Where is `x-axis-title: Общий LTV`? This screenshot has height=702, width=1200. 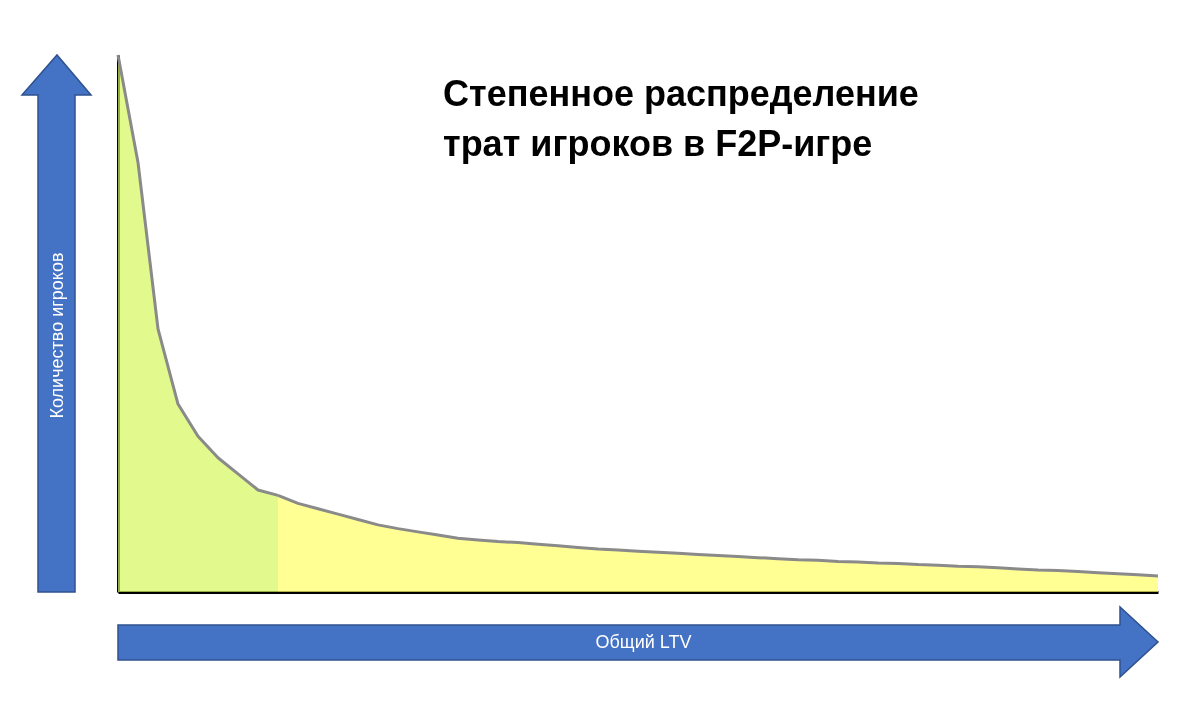 x-axis-title: Общий LTV is located at coordinates (643, 641).